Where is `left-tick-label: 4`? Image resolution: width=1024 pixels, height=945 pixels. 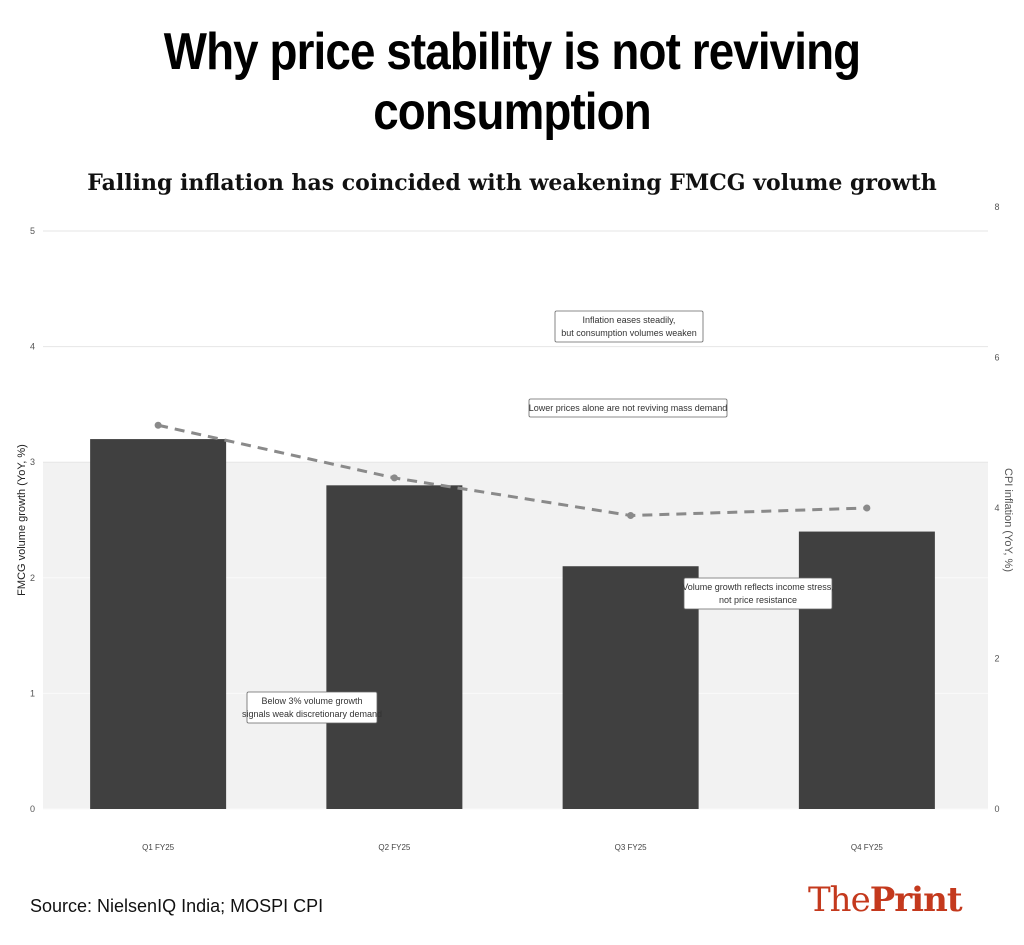 left-tick-label: 4 is located at coordinates (32, 347).